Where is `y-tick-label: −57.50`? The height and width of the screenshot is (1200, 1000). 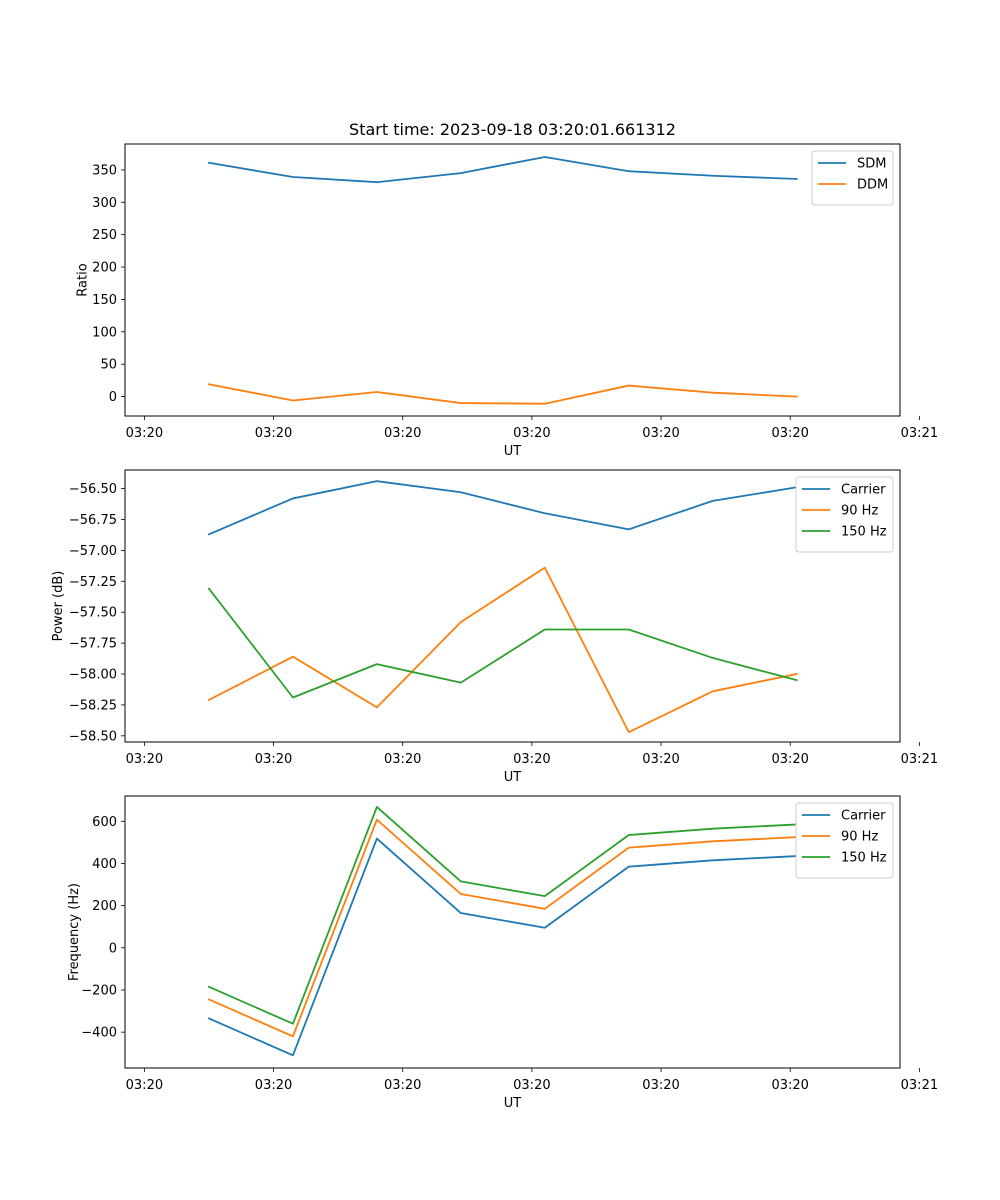 y-tick-label: −57.50 is located at coordinates (93, 613).